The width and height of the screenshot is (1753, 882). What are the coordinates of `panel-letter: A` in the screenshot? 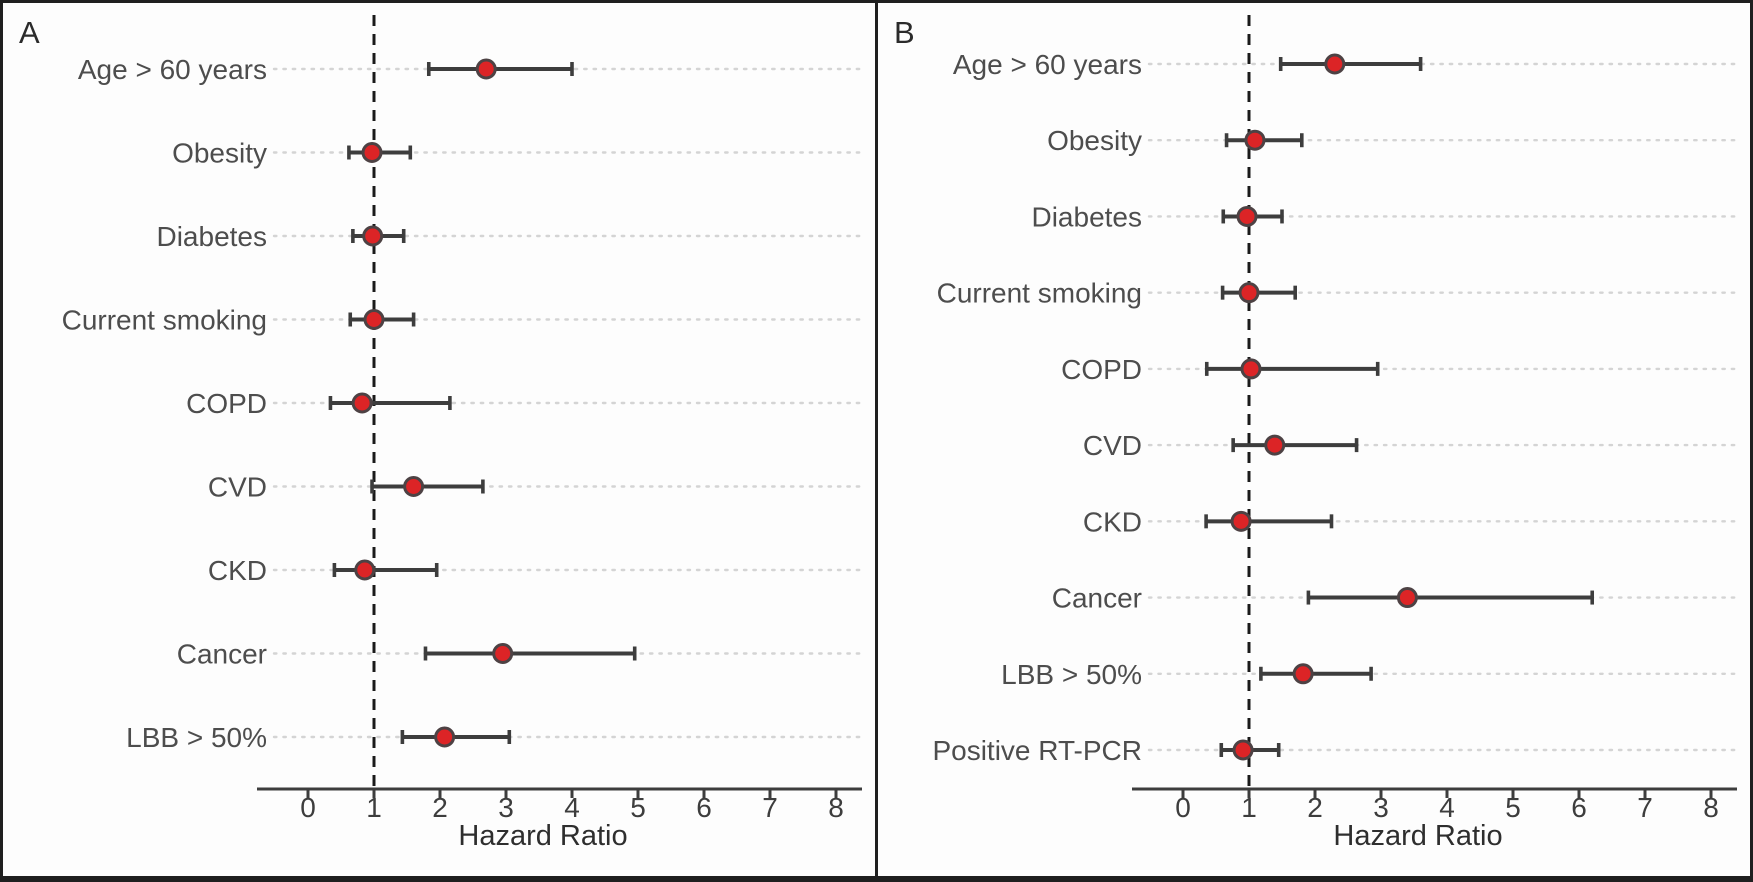 It's located at (29, 32).